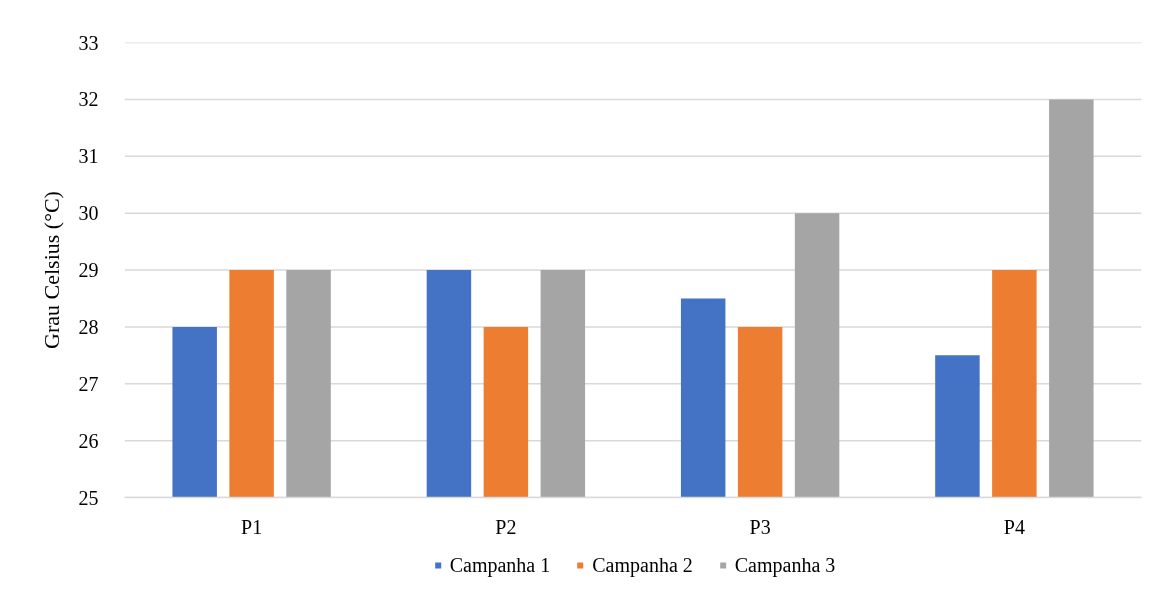 The image size is (1169, 607). Describe the element at coordinates (642, 565) in the screenshot. I see `legend-label: Campanha 2` at that location.